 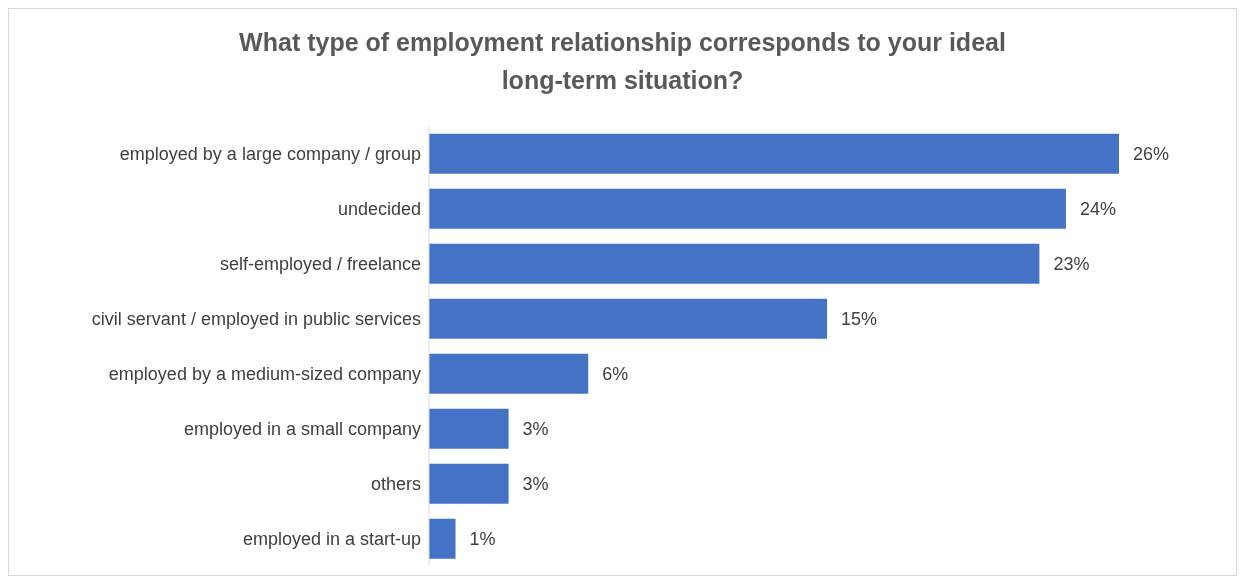 What do you see at coordinates (622, 61) in the screenshot?
I see `chart-title: What type of employment relationship corresponds to your ideal long-term situation?` at bounding box center [622, 61].